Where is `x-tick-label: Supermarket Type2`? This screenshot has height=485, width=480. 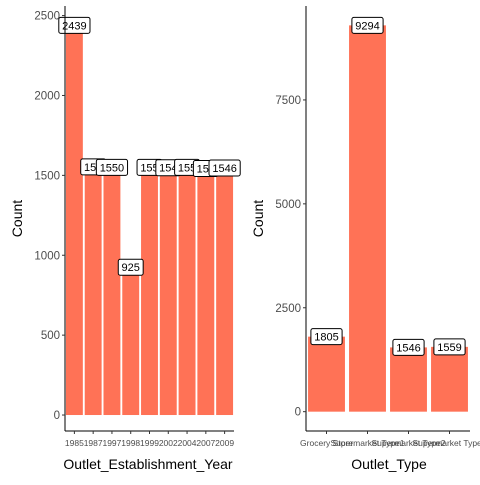 x-tick-label: Supermarket Type2 is located at coordinates (408, 443).